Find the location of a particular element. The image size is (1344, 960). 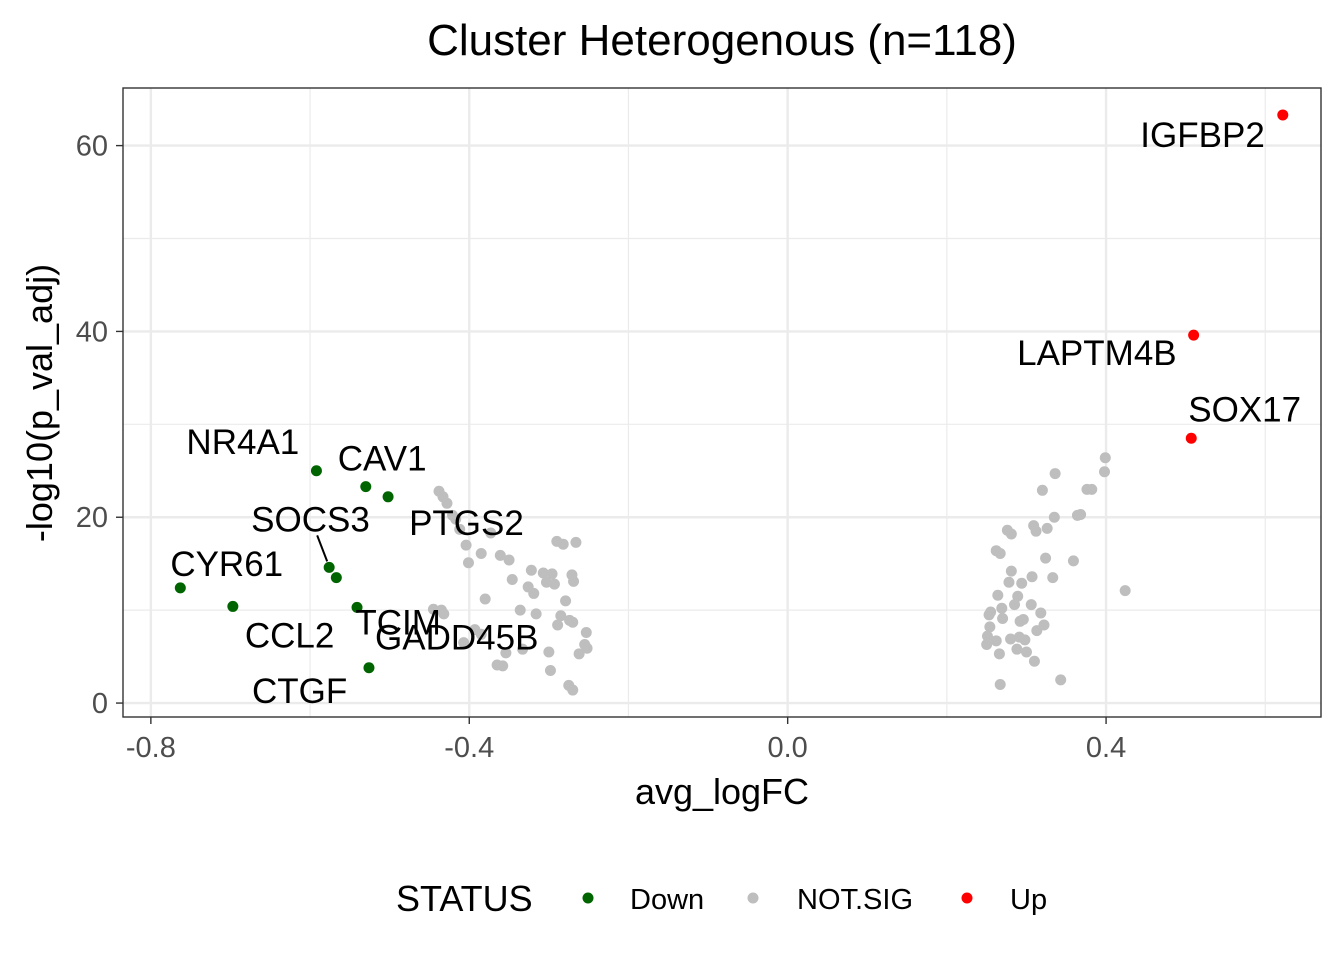

leader-line is located at coordinates (322, 548).